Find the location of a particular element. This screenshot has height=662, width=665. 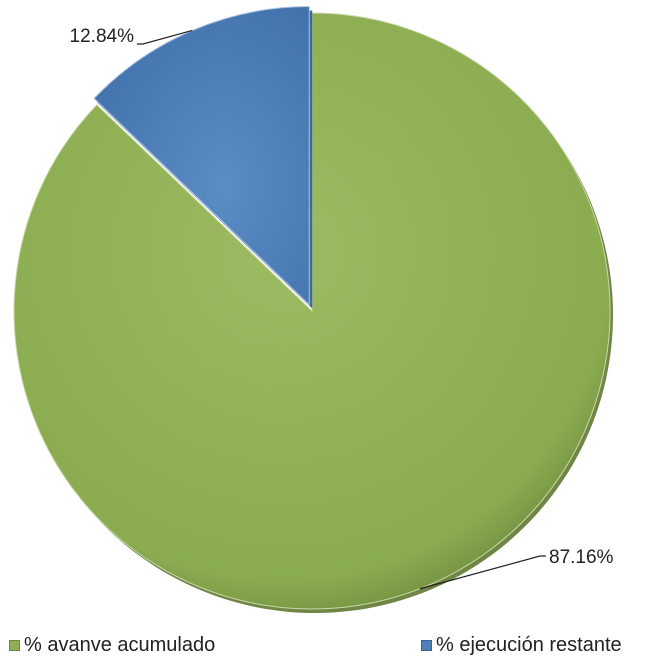

legend: % avanve acumulado % ejecución restante is located at coordinates (332, 647).